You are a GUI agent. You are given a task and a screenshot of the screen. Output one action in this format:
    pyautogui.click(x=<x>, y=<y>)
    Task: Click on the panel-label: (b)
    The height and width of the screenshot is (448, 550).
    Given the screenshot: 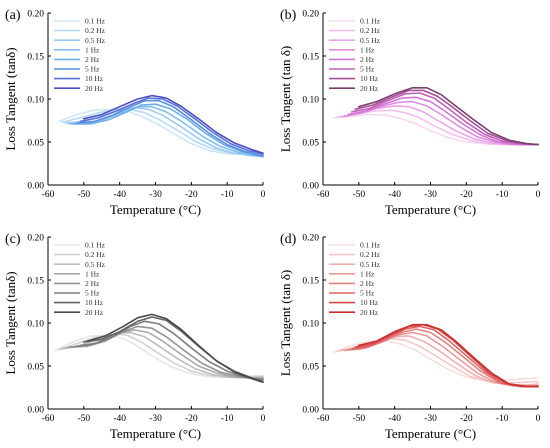 What is the action you would take?
    pyautogui.click(x=288, y=15)
    